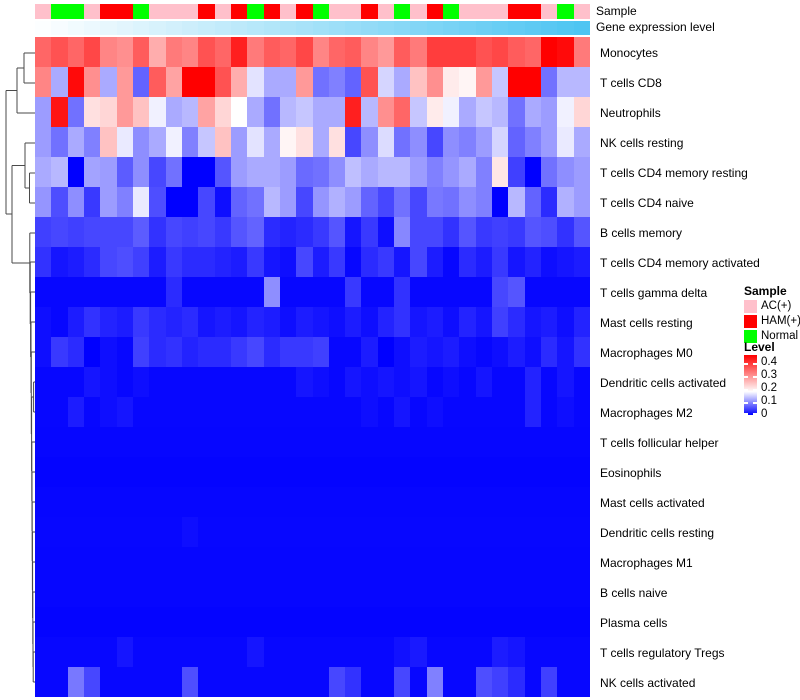  What do you see at coordinates (750, 336) in the screenshot?
I see `legend-swatch` at bounding box center [750, 336].